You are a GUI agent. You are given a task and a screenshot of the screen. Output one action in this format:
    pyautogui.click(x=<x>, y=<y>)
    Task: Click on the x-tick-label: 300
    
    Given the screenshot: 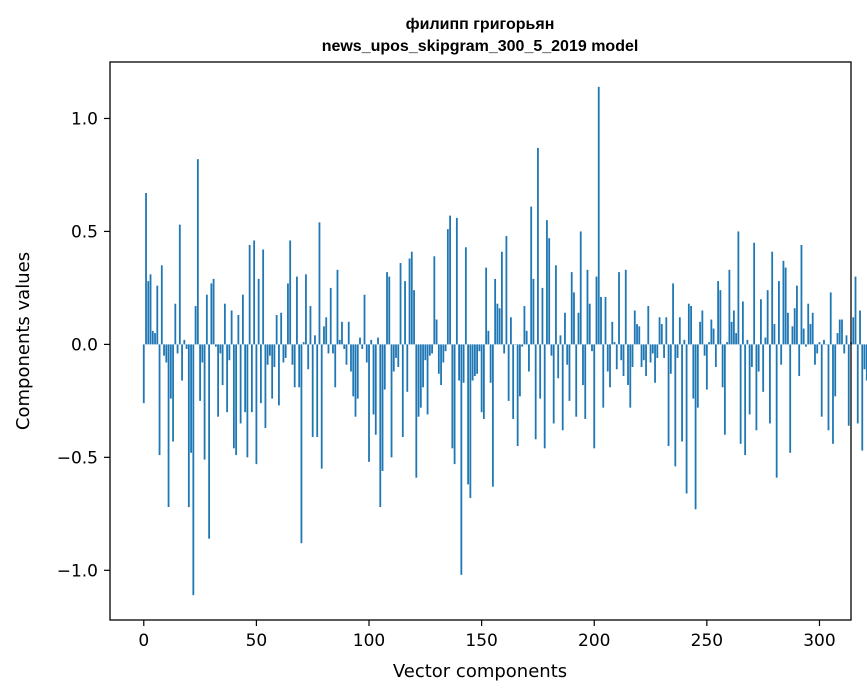 What is the action you would take?
    pyautogui.click(x=819, y=641)
    